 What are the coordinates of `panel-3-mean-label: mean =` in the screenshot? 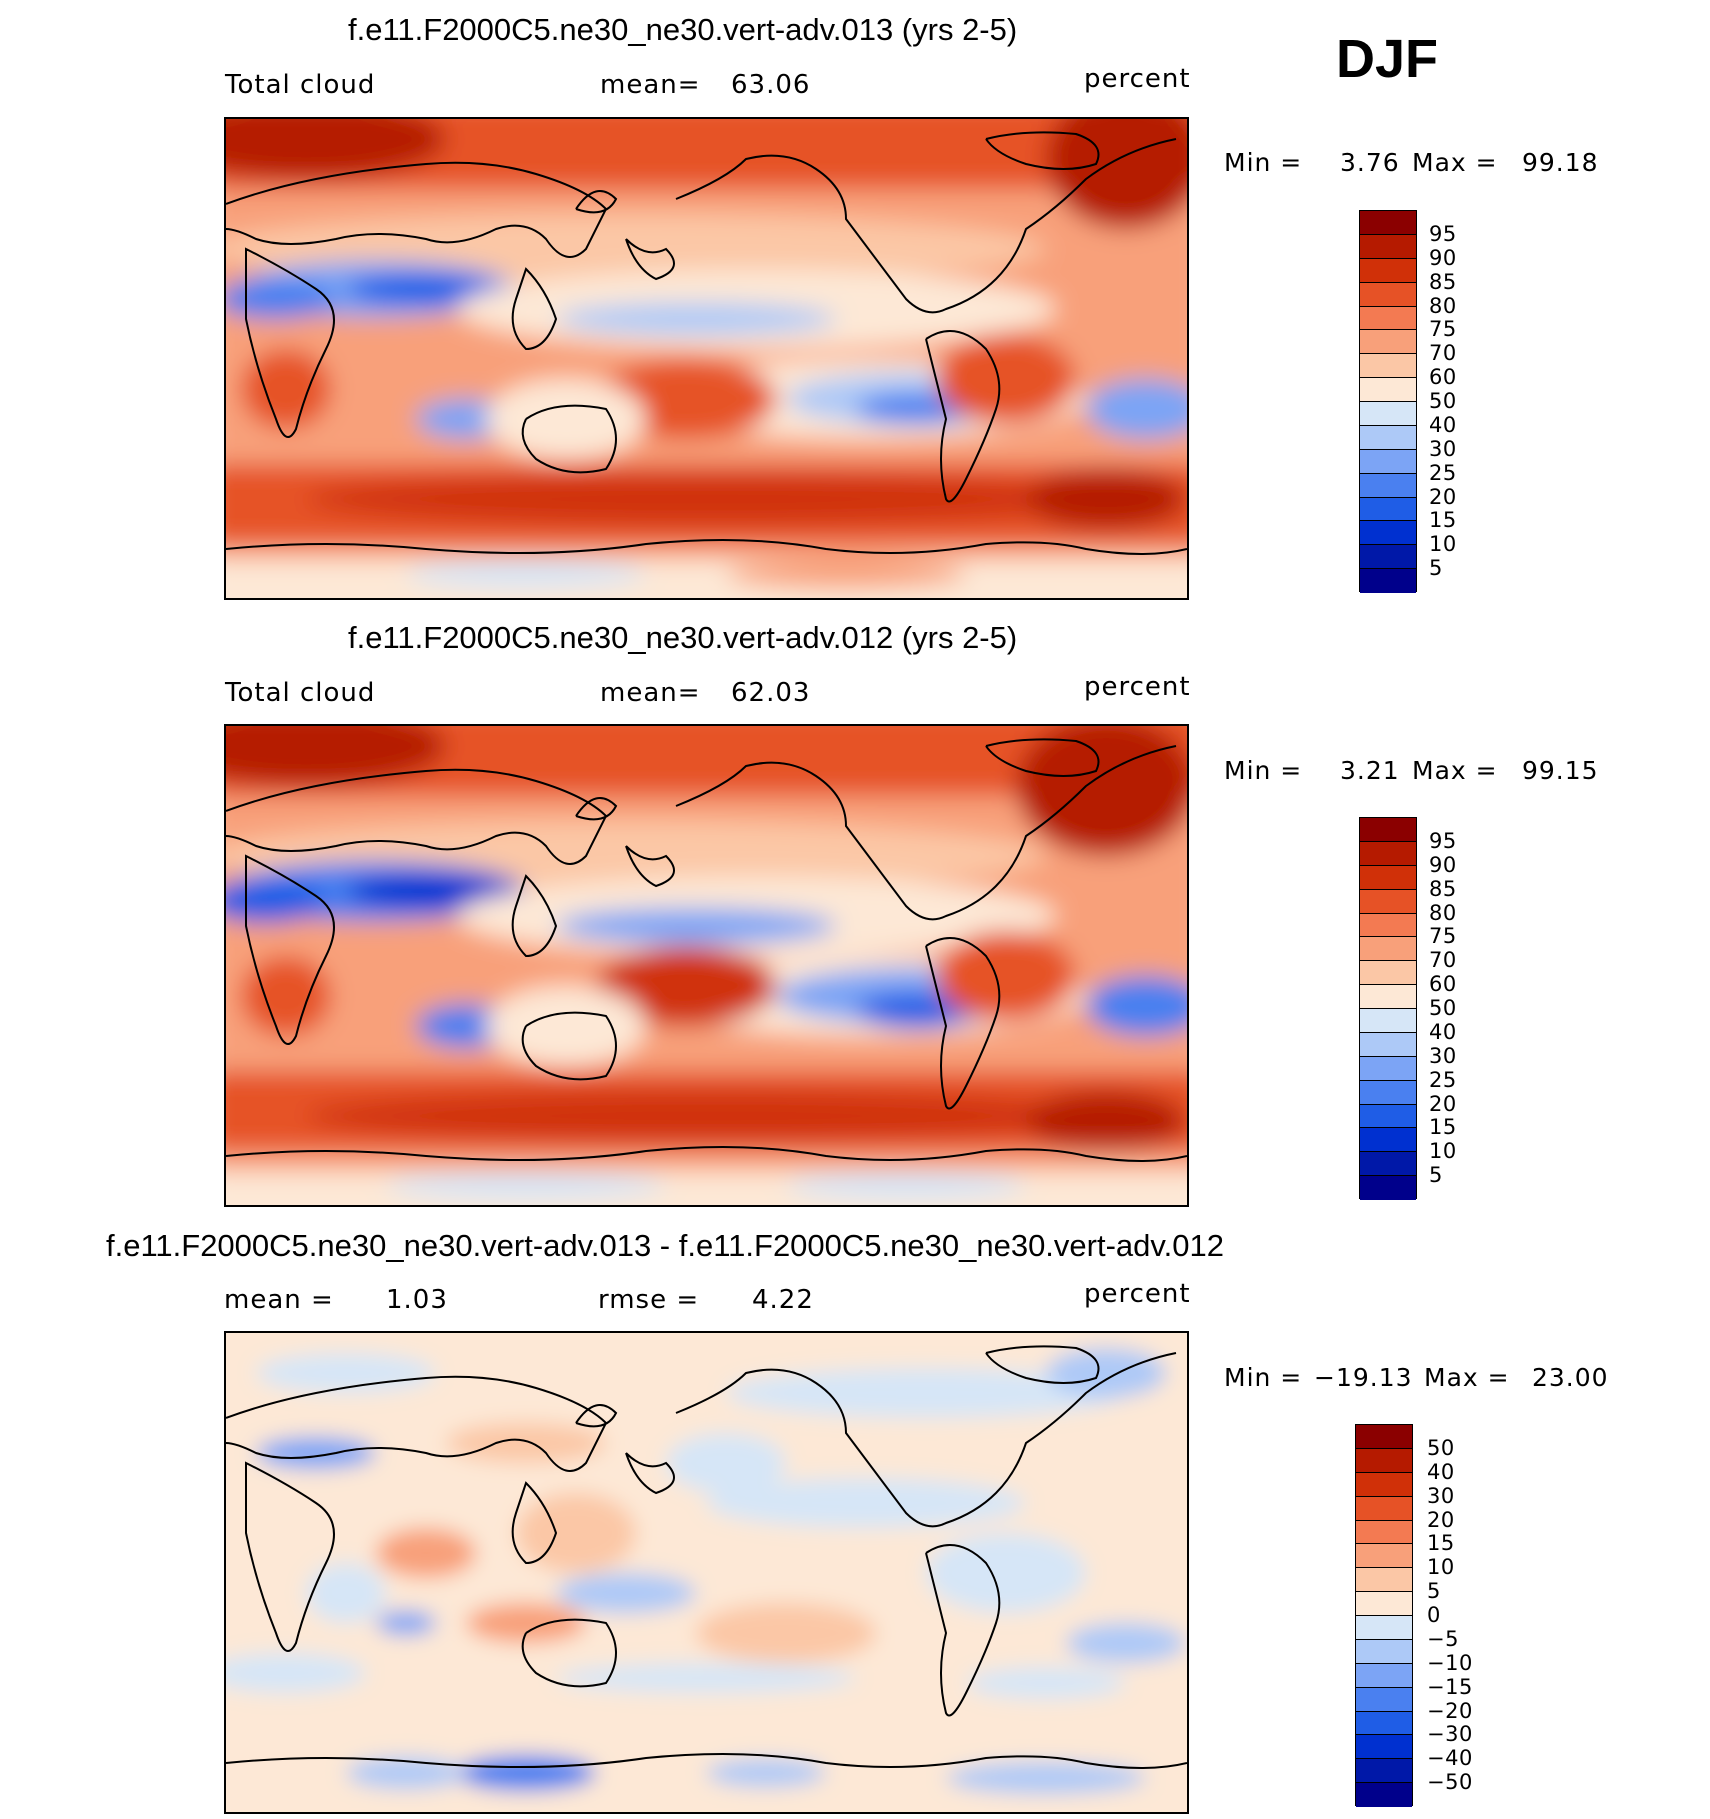 It's located at (279, 1300).